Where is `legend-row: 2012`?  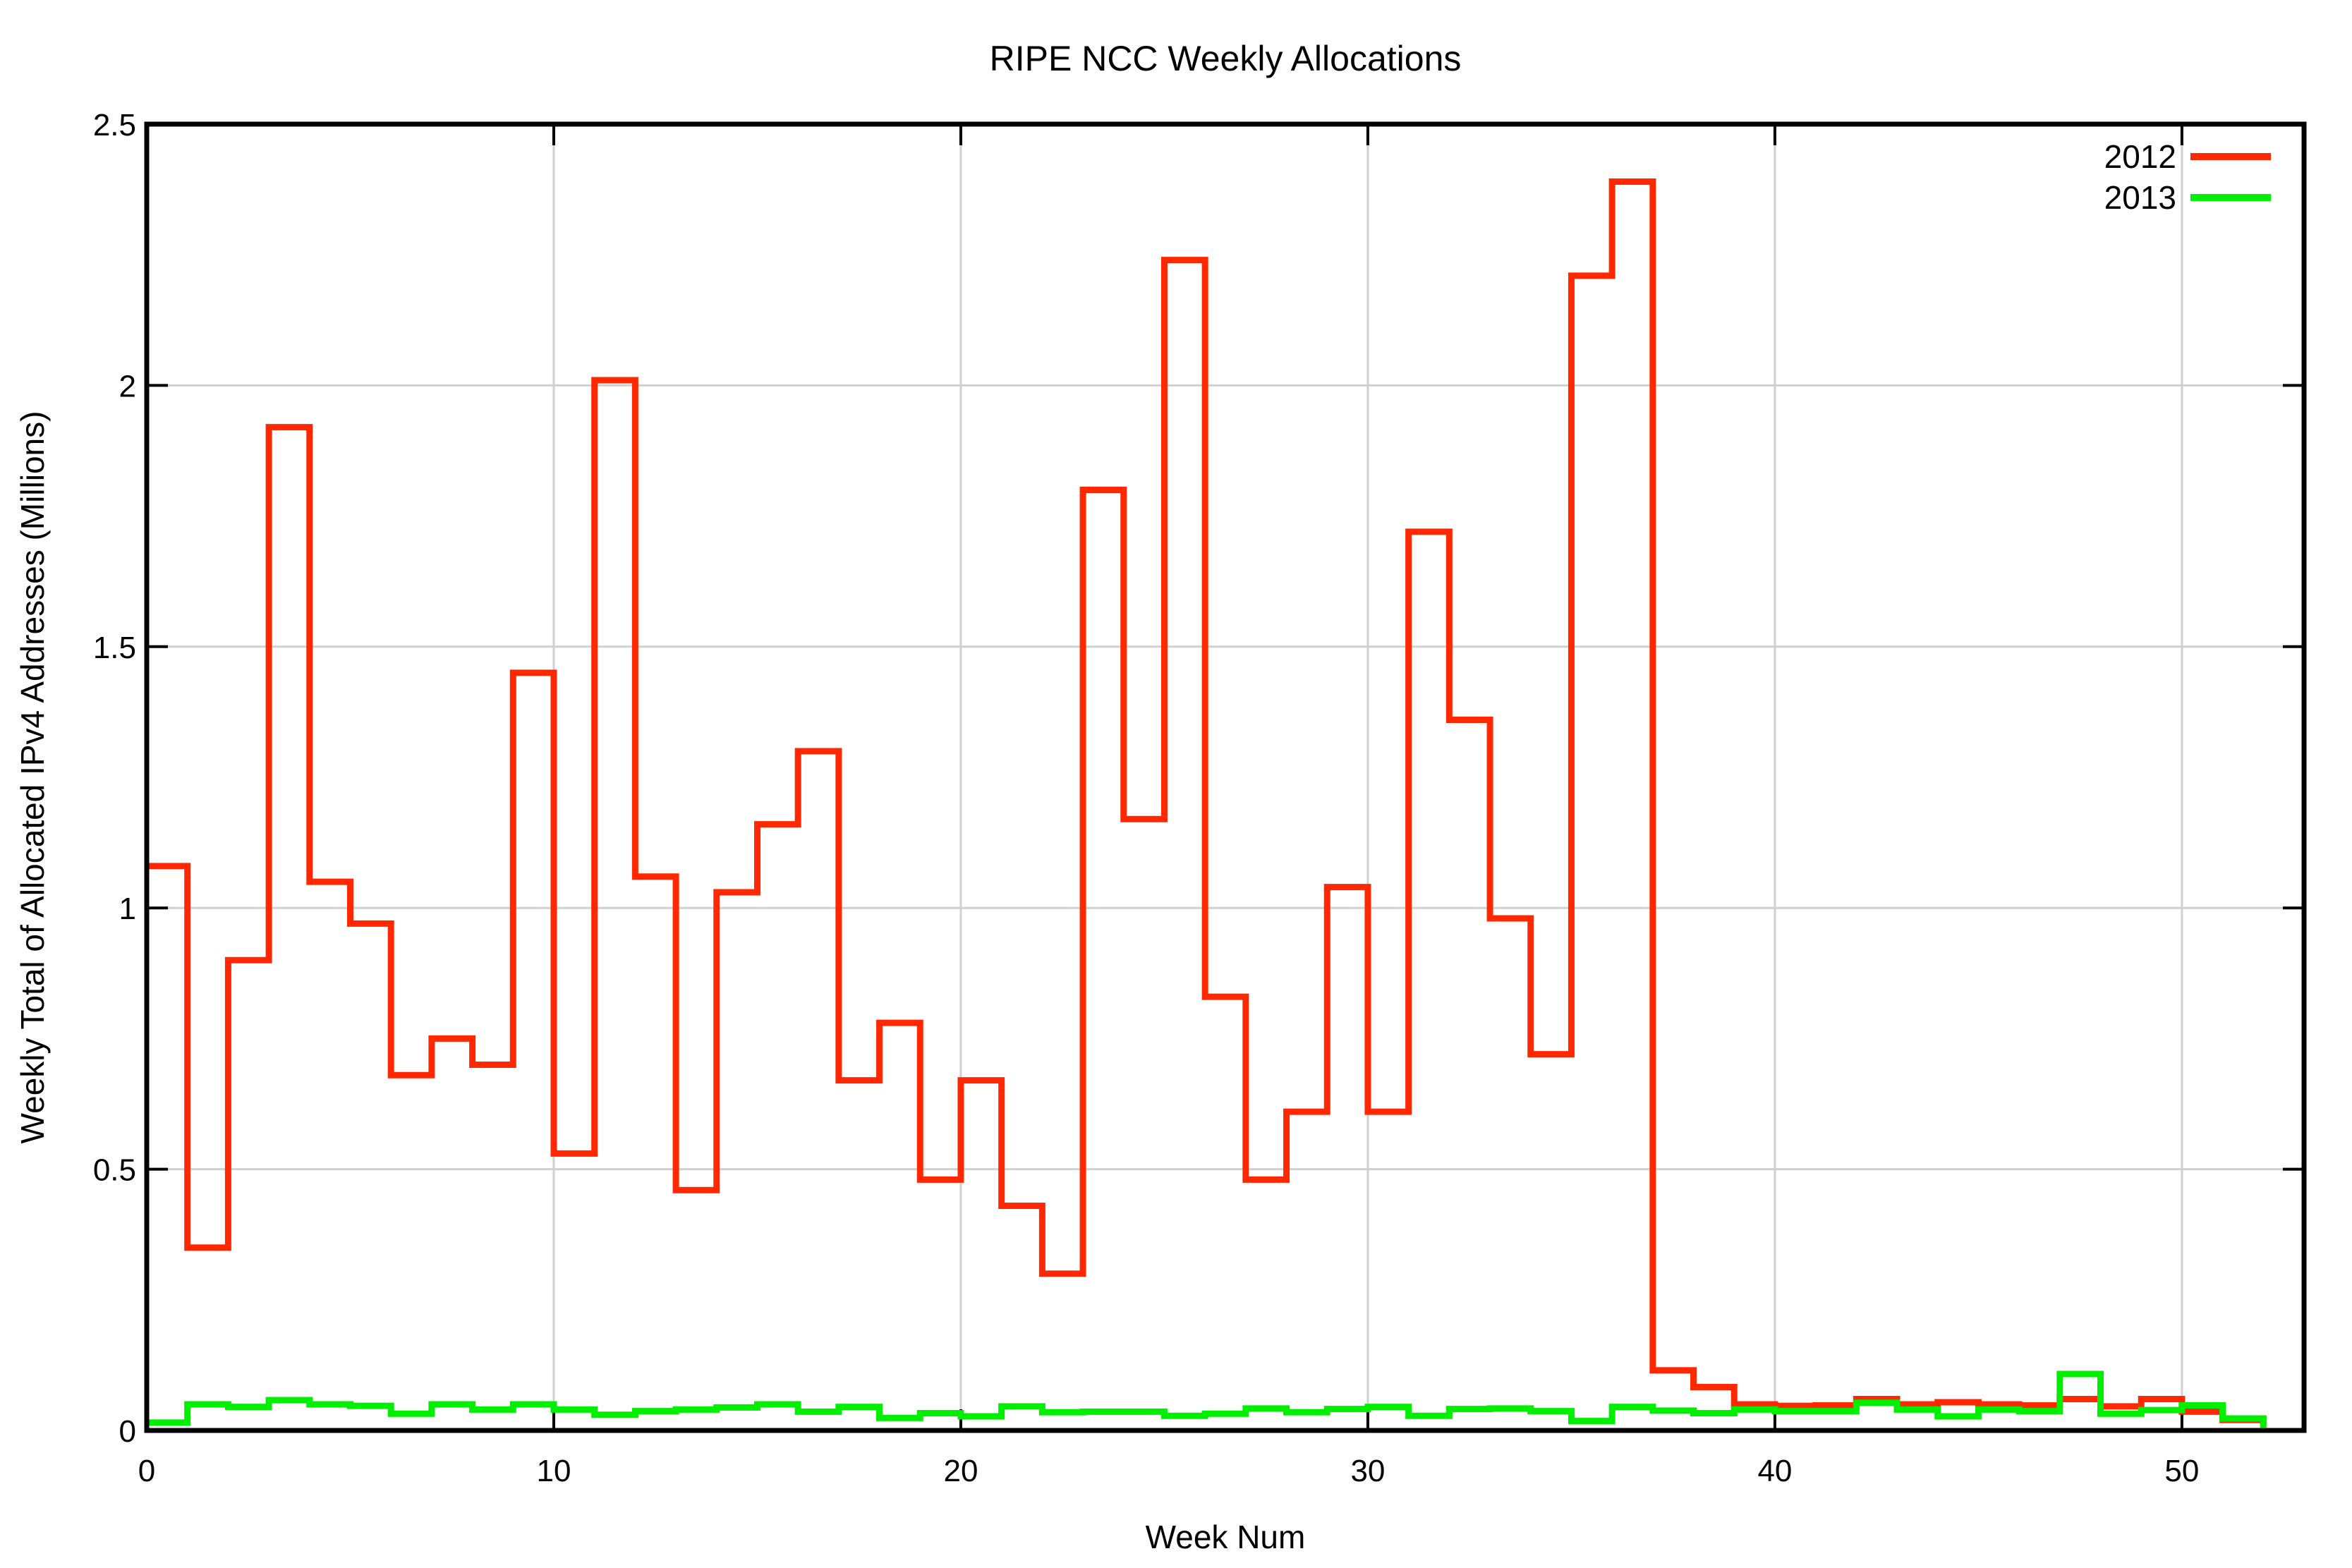
legend-row: 2012 is located at coordinates (2174, 156).